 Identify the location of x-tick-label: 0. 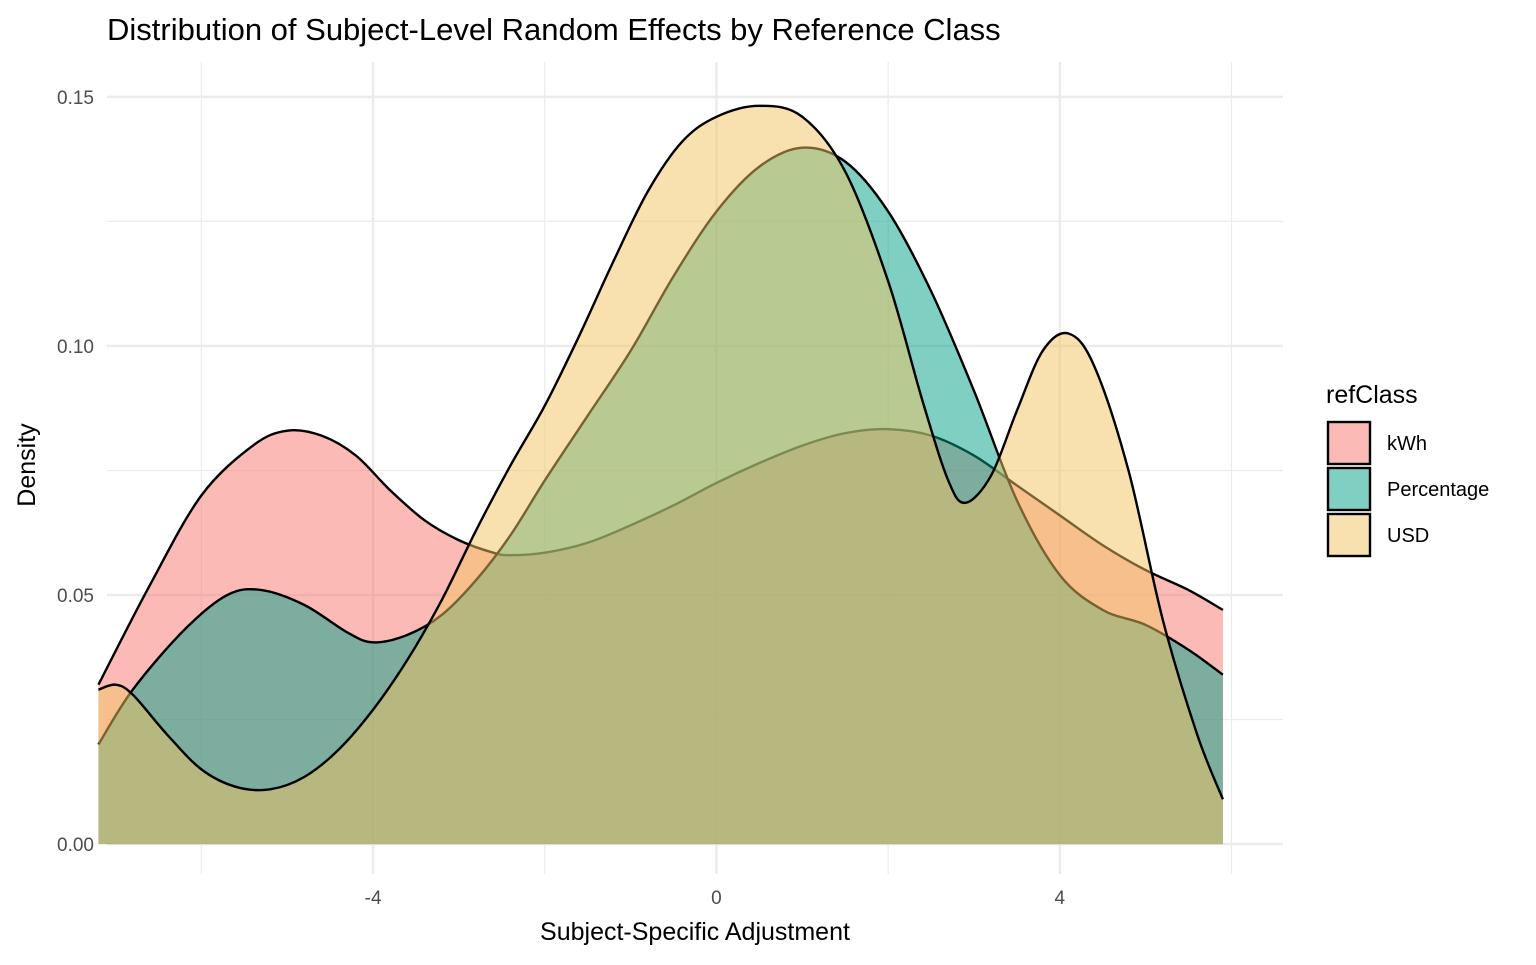
(716, 898).